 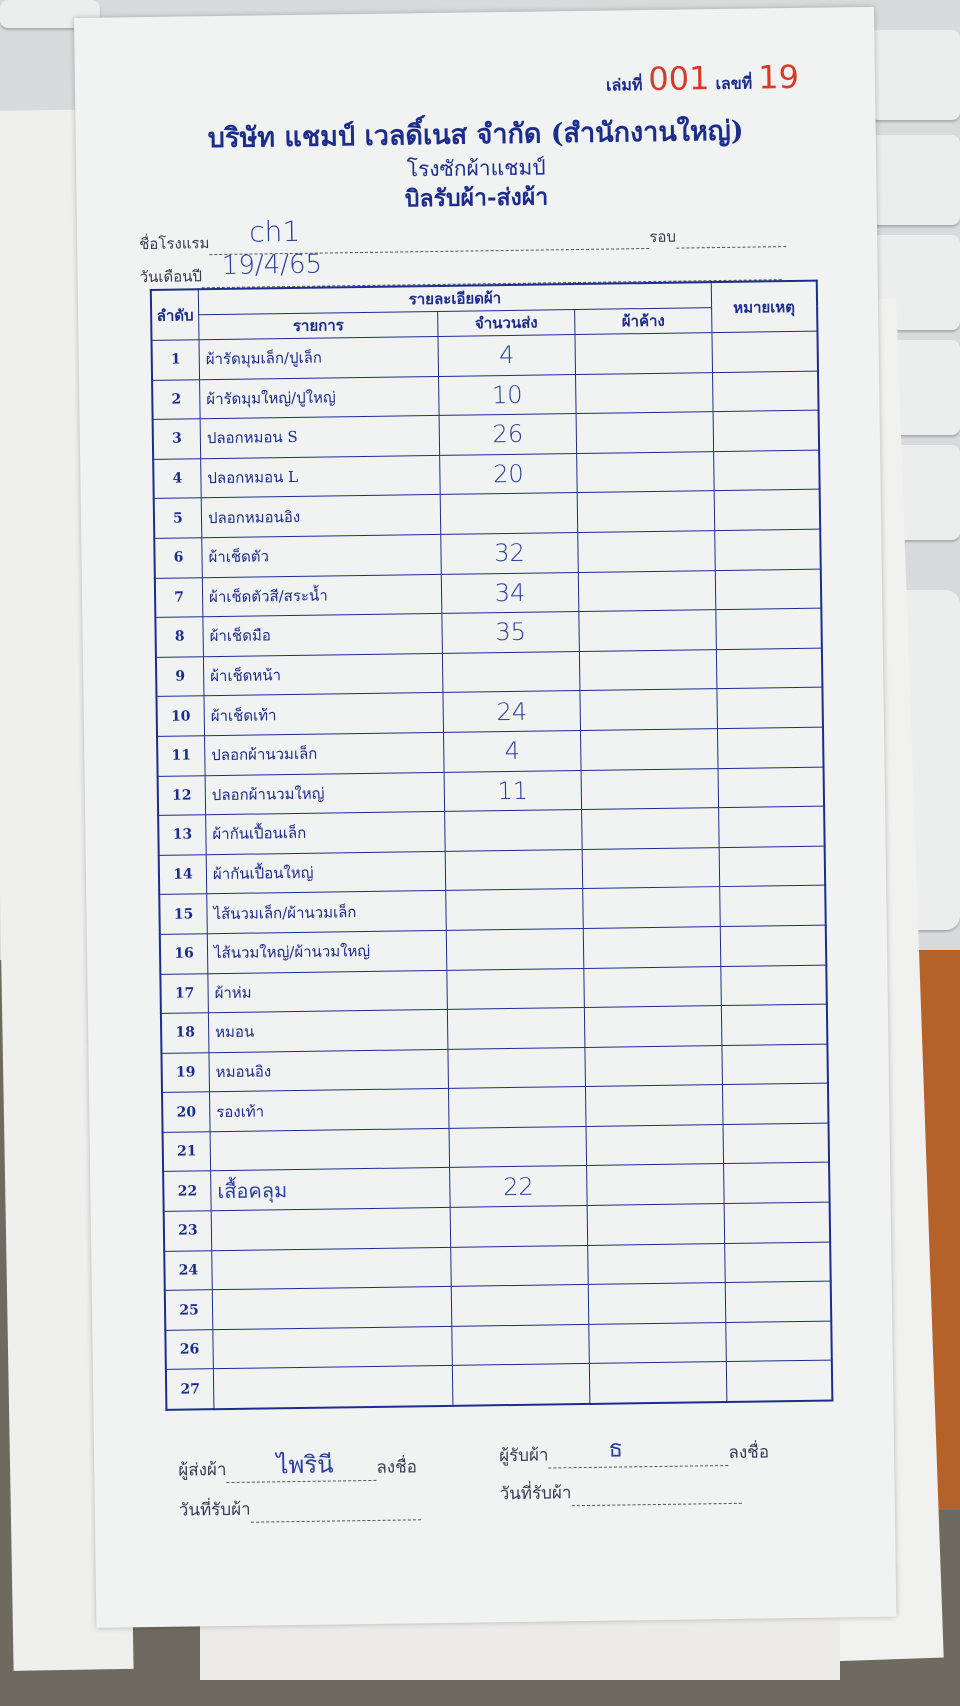 I want to click on sender-field: ผู้ส่งผ้า ไพรินี ลงชื่อ, so click(x=297, y=1467).